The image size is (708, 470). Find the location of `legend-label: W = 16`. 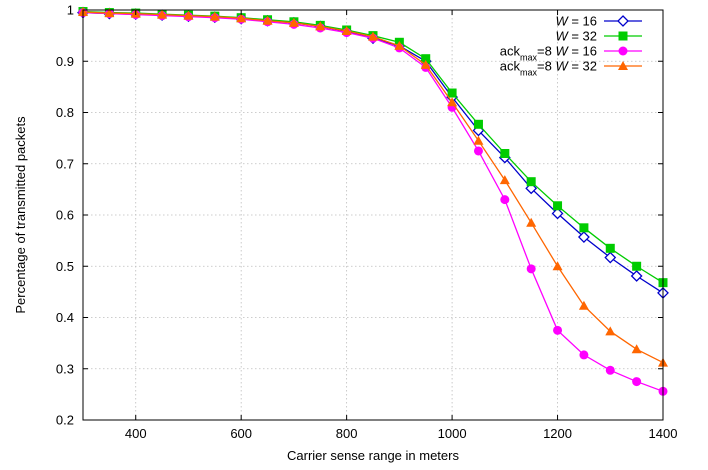

legend-label: W = 16 is located at coordinates (576, 21).